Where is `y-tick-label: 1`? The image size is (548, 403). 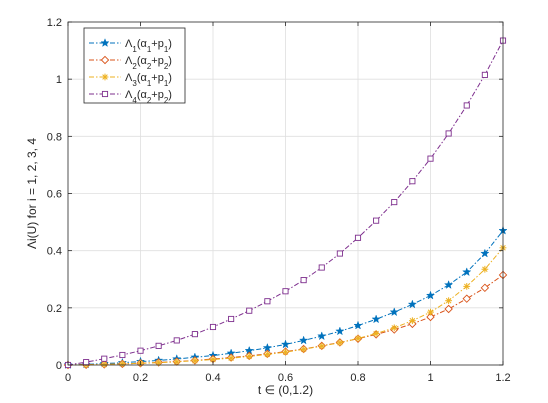
y-tick-label: 1 is located at coordinates (59, 80).